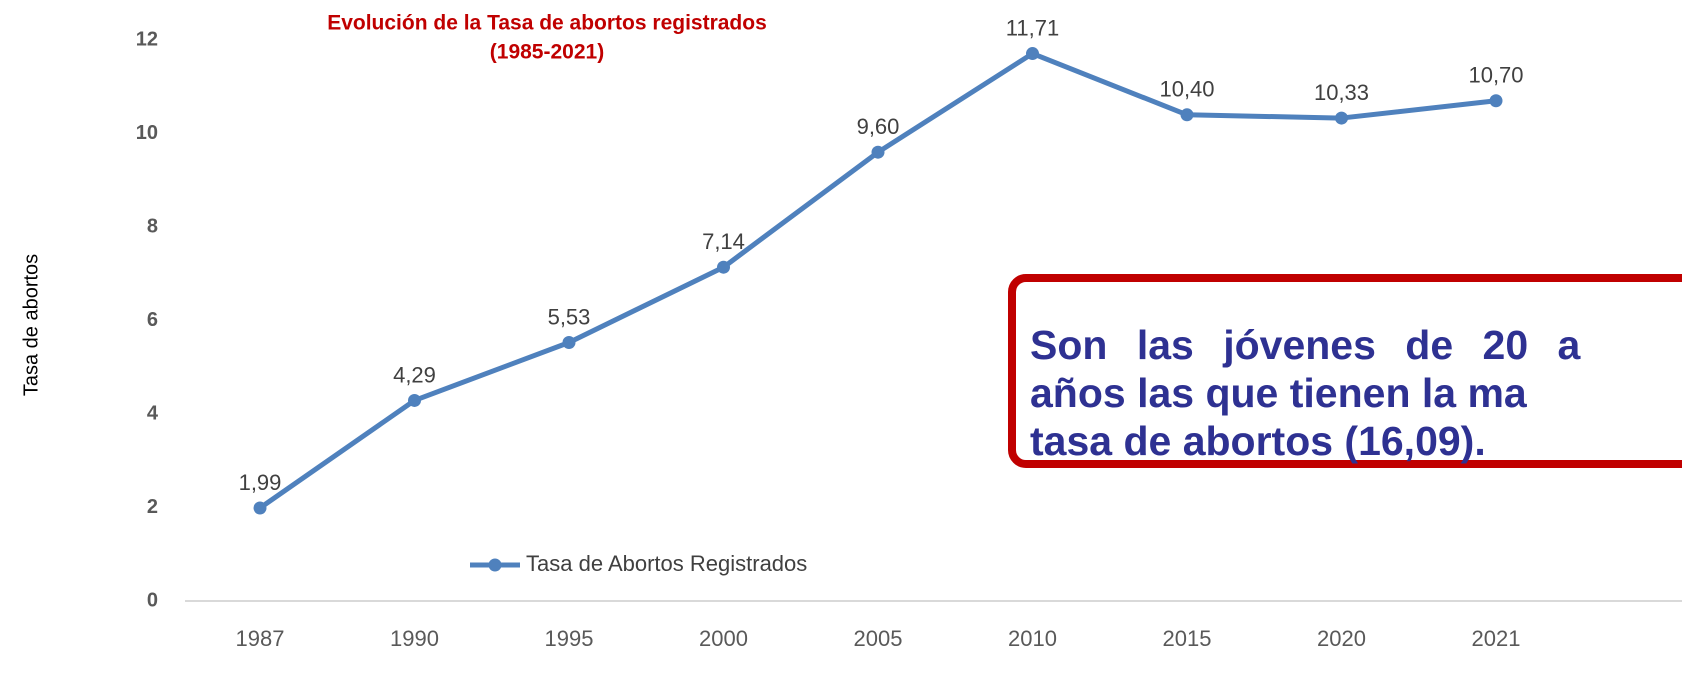 The height and width of the screenshot is (698, 1682). Describe the element at coordinates (1186, 89) in the screenshot. I see `data-label: 10,40` at that location.